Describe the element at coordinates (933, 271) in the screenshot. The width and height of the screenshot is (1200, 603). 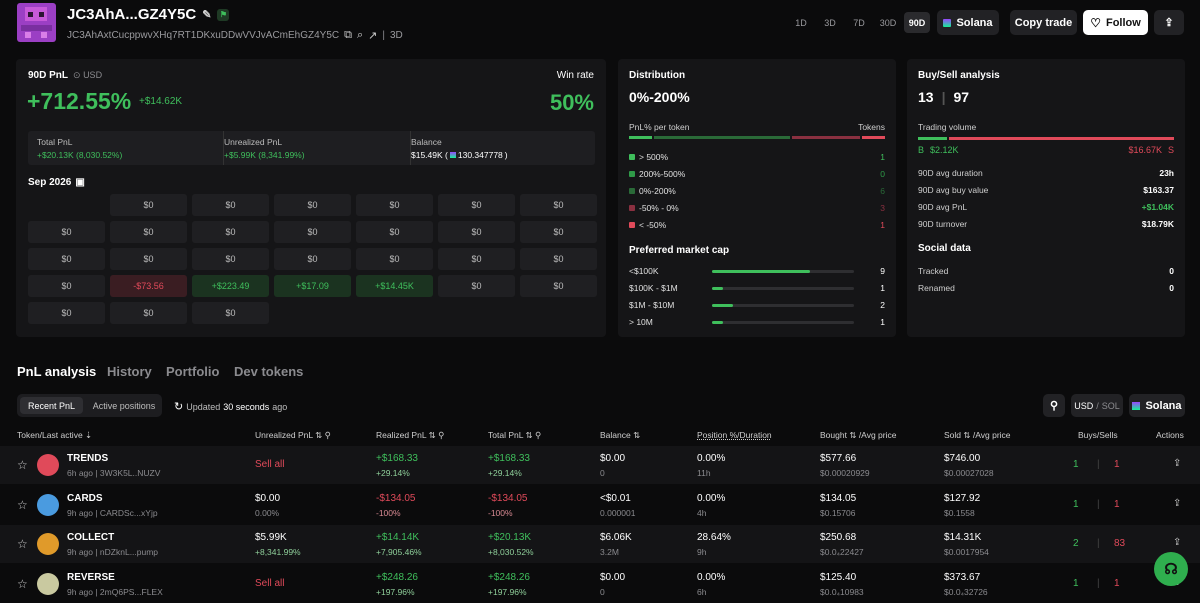
I see `social-label: Tracked` at that location.